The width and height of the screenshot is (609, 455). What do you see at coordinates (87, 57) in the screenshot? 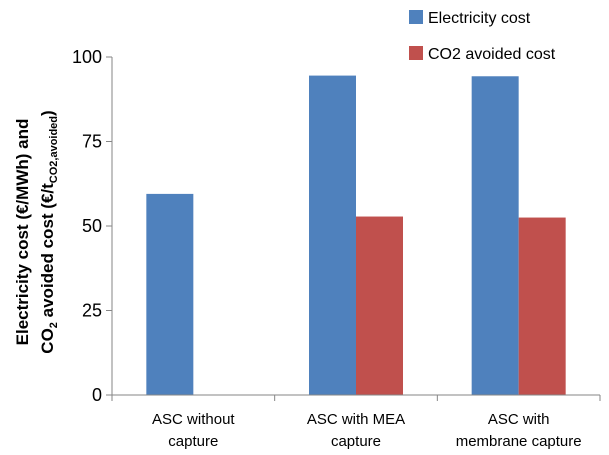
I see `y-tick-label-100: 100` at bounding box center [87, 57].